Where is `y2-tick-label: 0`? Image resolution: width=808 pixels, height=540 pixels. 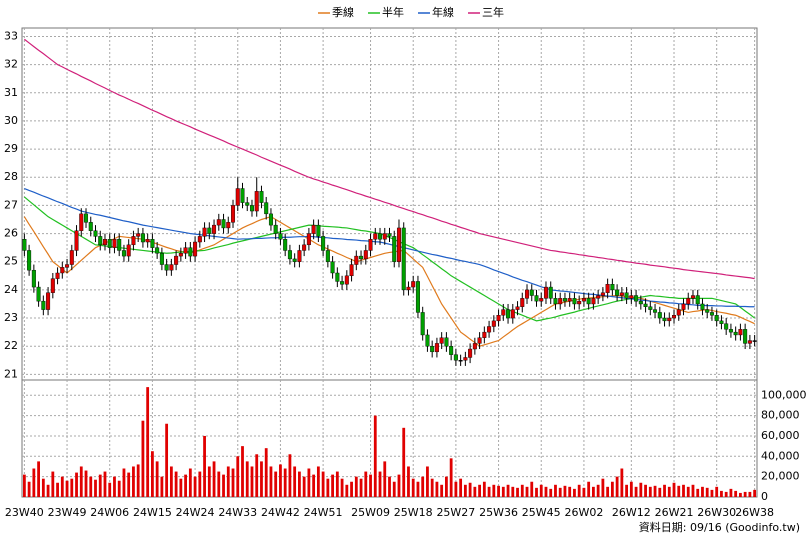
y2-tick-label: 0 is located at coordinates (764, 496).